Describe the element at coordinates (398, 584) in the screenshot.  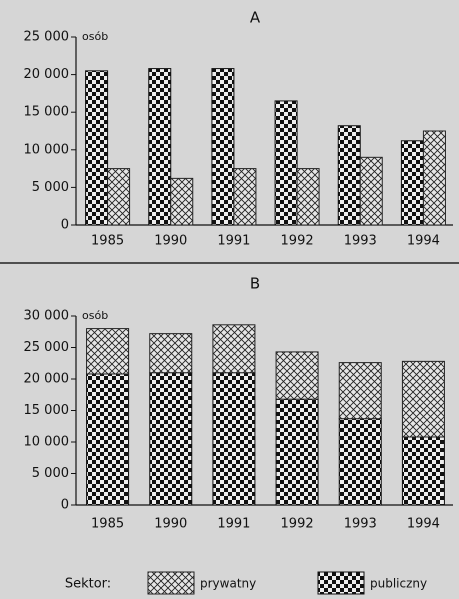
I see `legend-label: publiczny` at that location.